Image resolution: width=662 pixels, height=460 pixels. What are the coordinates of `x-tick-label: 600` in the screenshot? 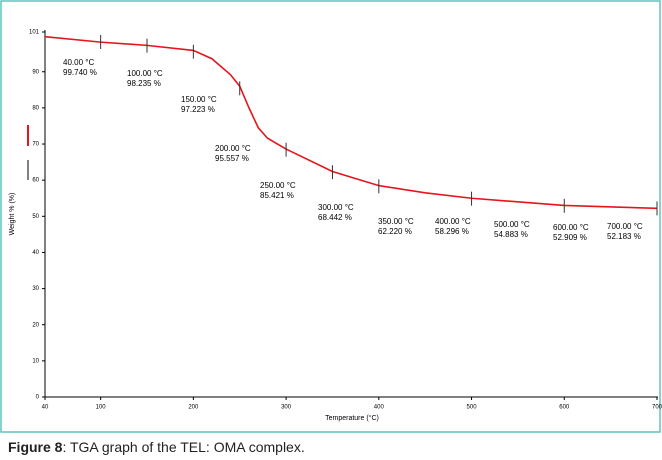 It's located at (564, 408).